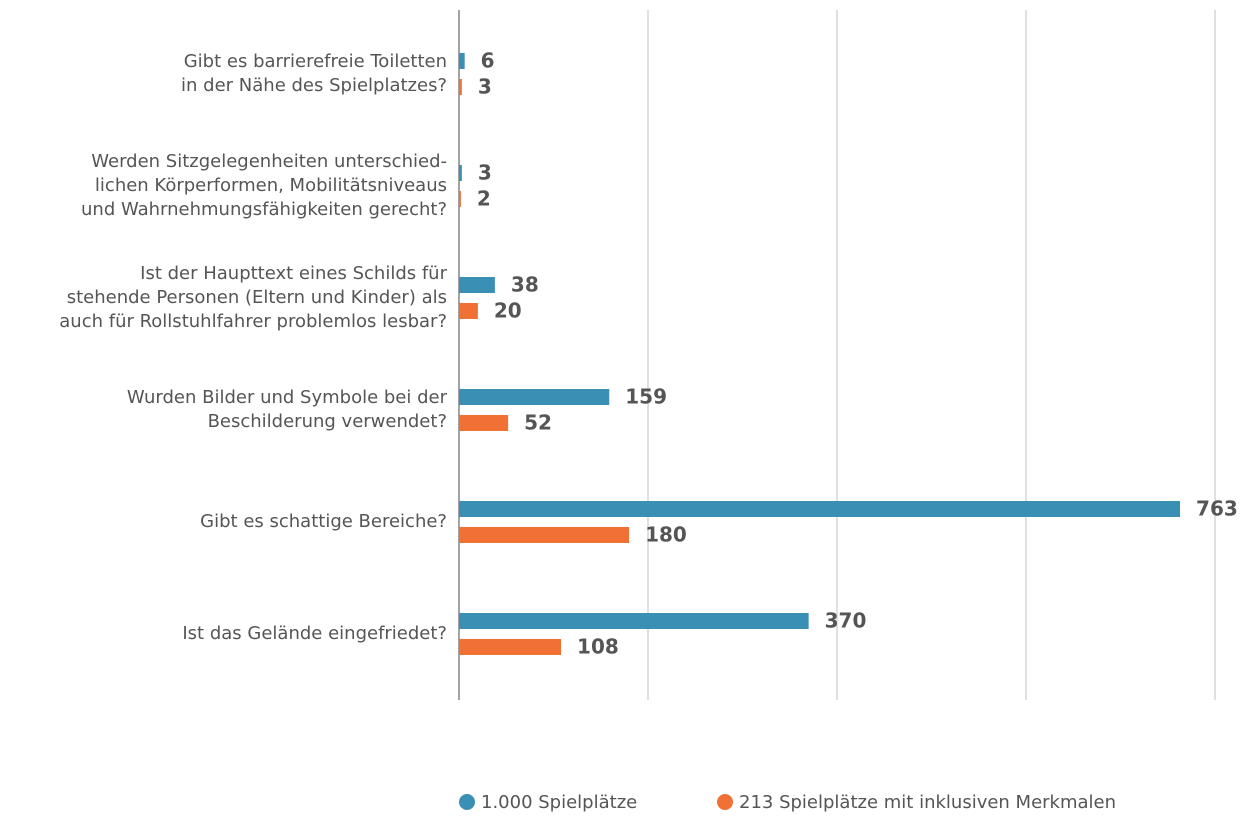 The height and width of the screenshot is (817, 1244). What do you see at coordinates (559, 802) in the screenshot?
I see `legend-label: 1.000 Spielplätze` at bounding box center [559, 802].